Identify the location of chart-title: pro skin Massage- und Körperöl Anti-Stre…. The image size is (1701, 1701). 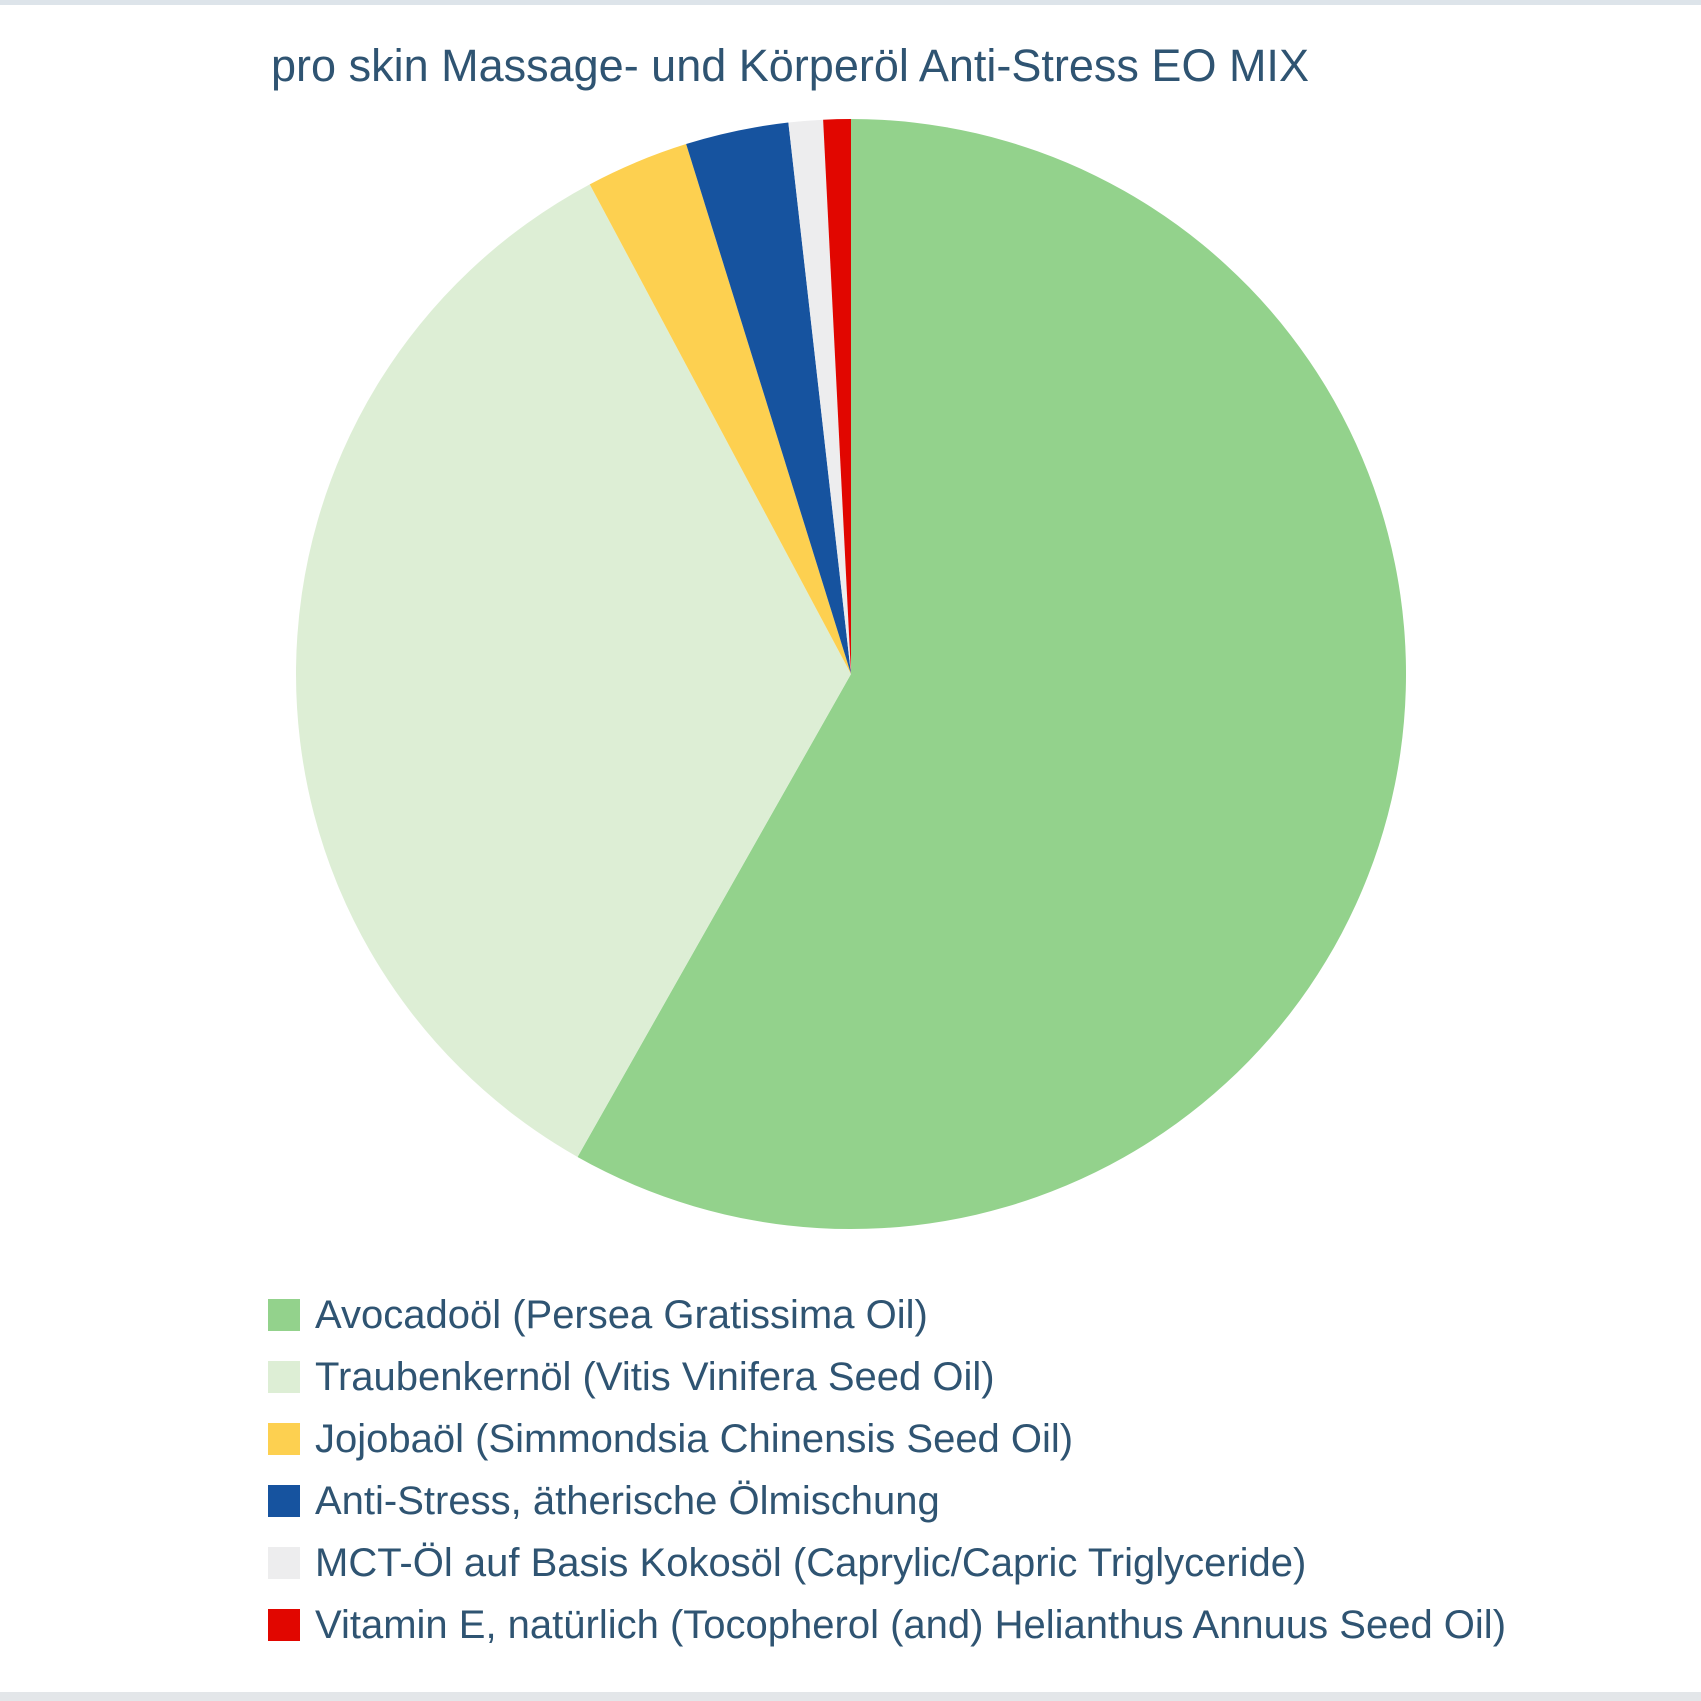
(790, 65).